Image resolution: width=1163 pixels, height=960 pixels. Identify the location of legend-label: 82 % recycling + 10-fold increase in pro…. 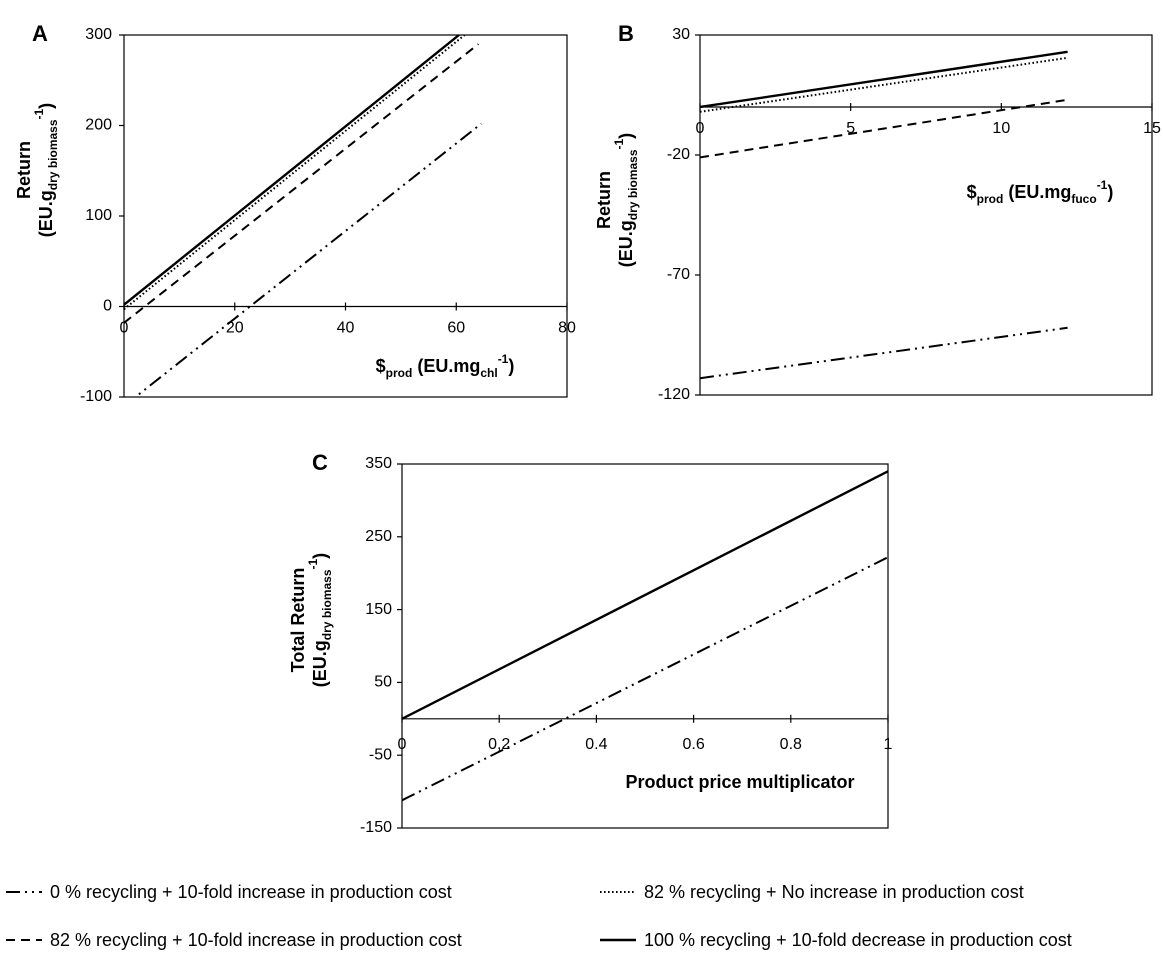
(256, 940).